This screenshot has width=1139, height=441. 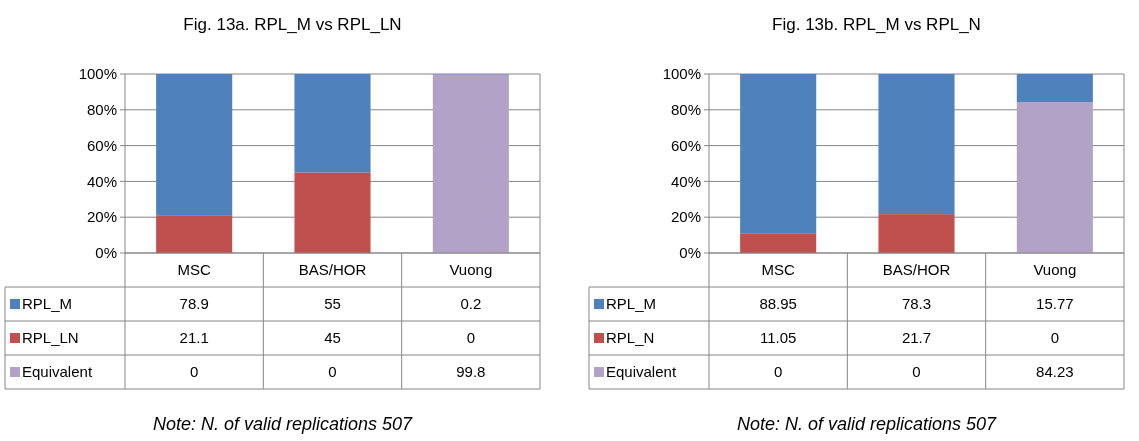 I want to click on data-label: 55, so click(x=332, y=304).